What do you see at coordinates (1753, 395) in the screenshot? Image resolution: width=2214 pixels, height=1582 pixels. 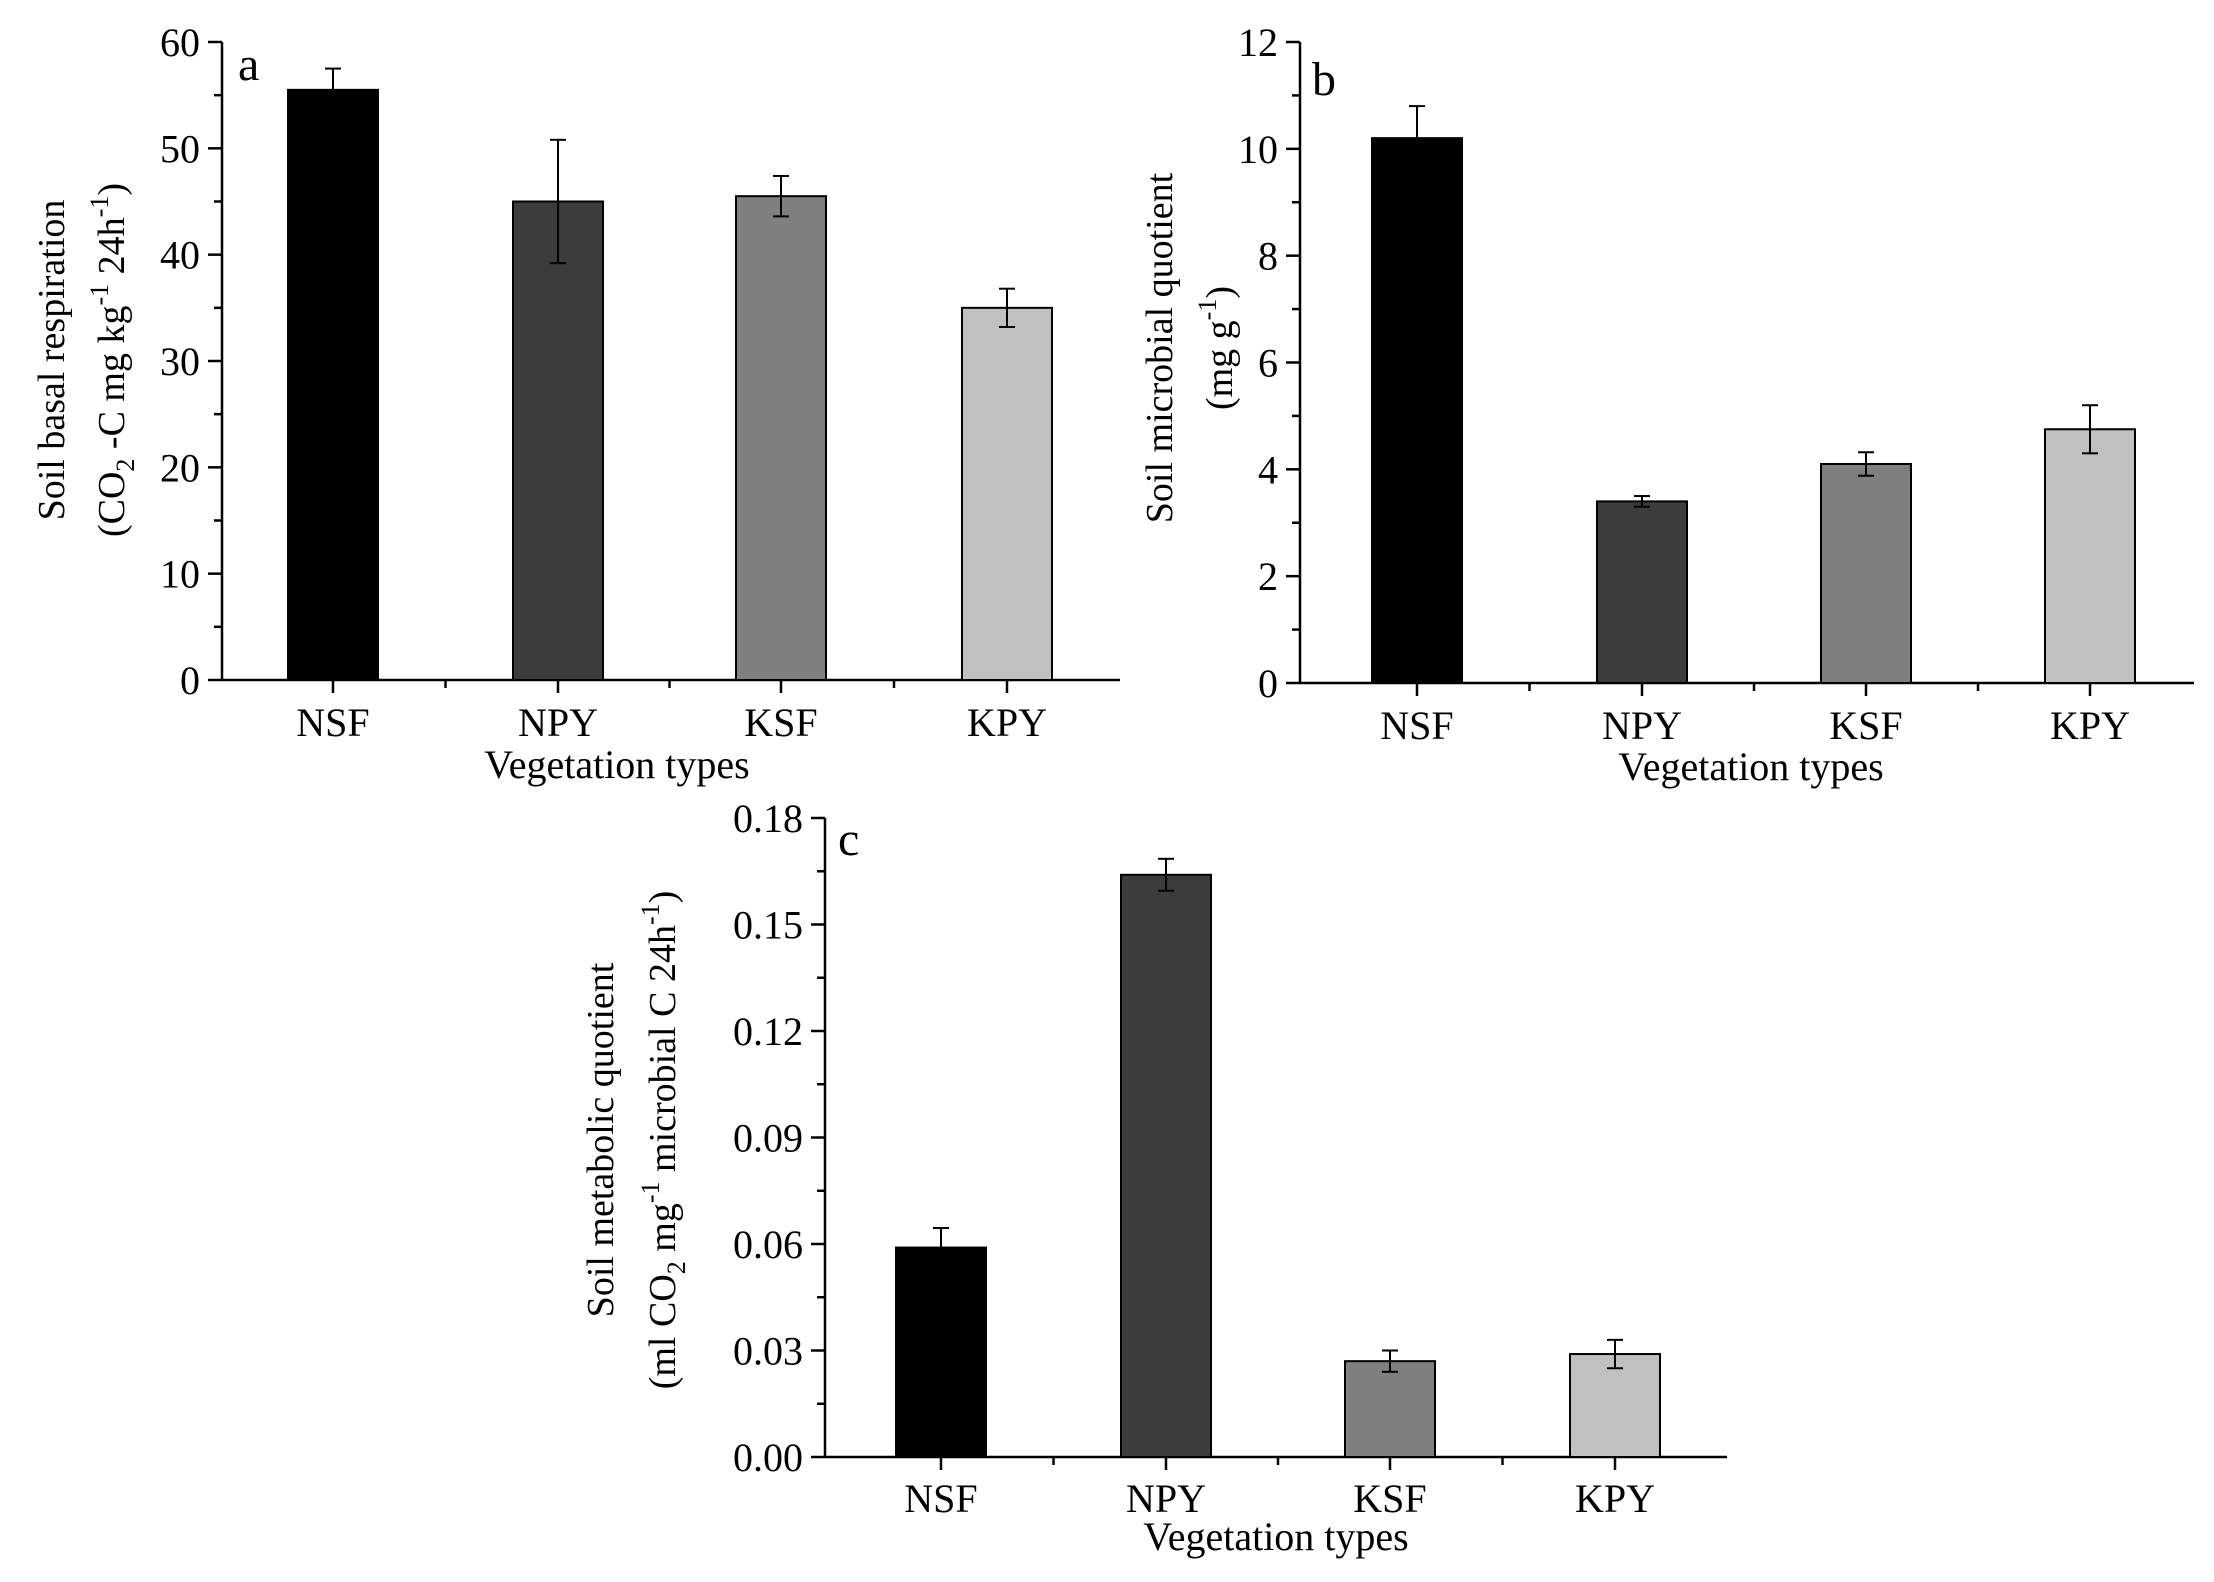 I see `panel-b-bars` at bounding box center [1753, 395].